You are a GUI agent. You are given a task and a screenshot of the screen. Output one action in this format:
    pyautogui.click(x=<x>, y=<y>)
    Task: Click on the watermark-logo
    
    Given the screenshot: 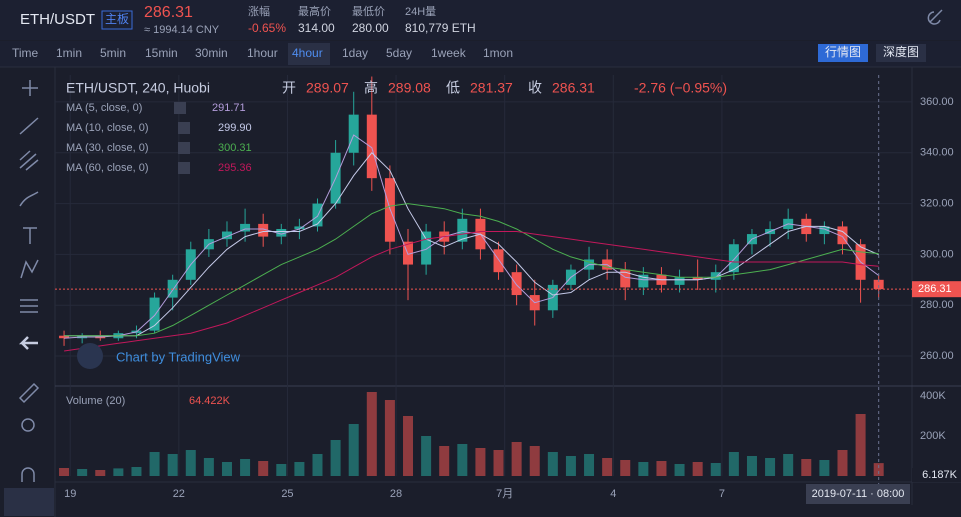 What is the action you would take?
    pyautogui.click(x=90, y=356)
    